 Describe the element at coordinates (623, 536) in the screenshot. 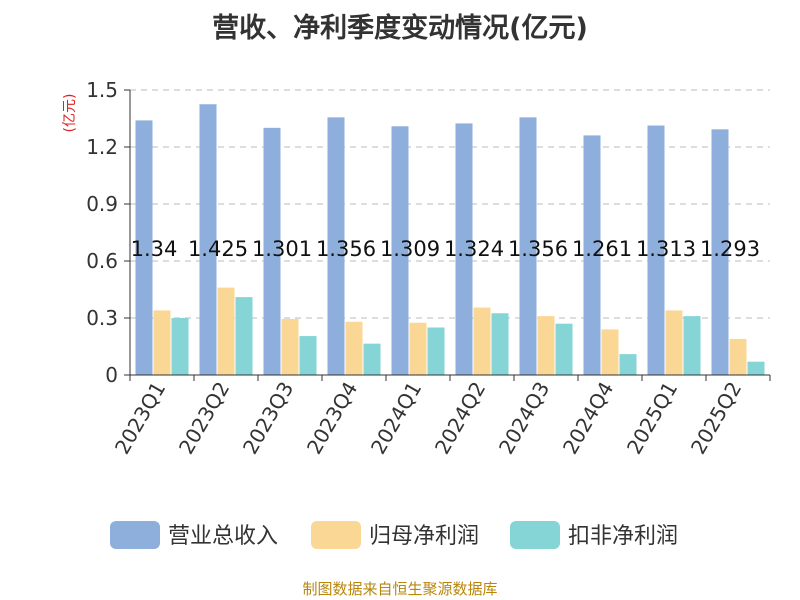

I see `legend-label-3: 扣非净利润` at that location.